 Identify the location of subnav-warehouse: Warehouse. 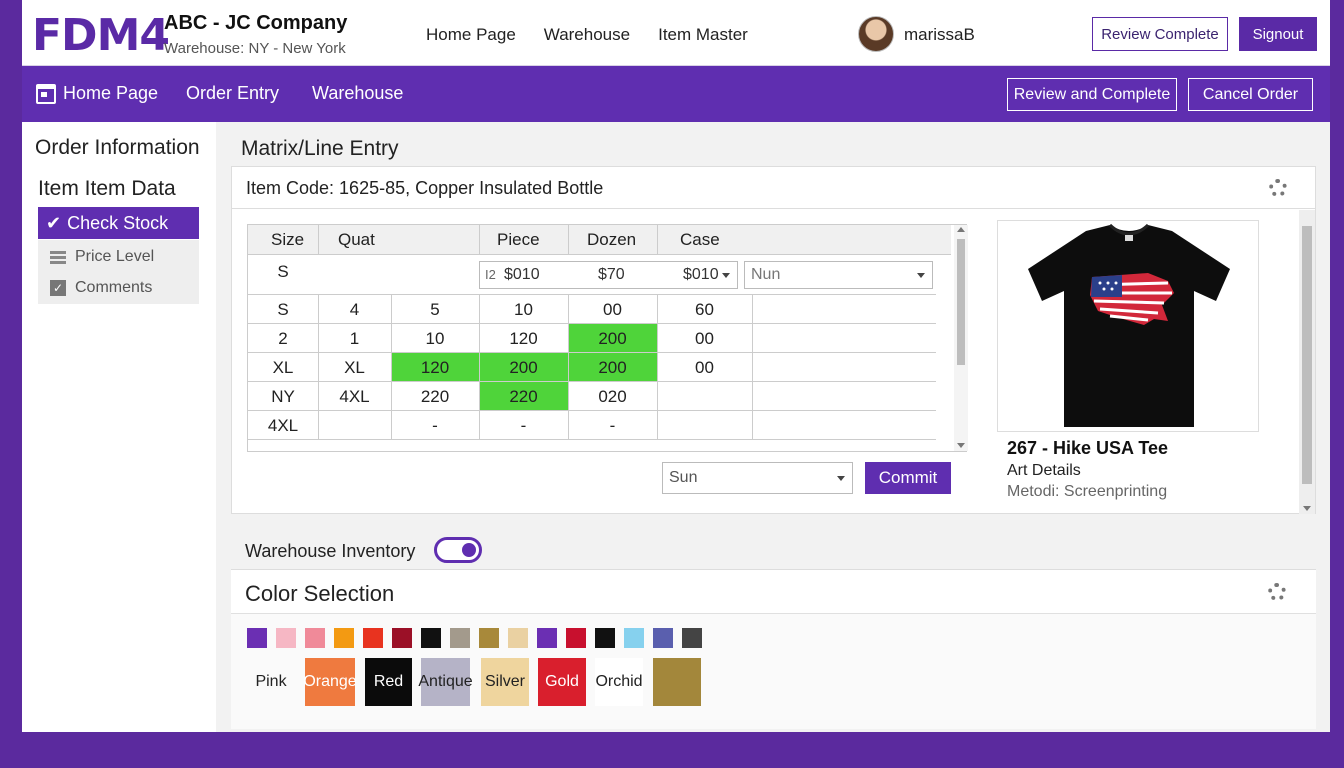
(358, 93).